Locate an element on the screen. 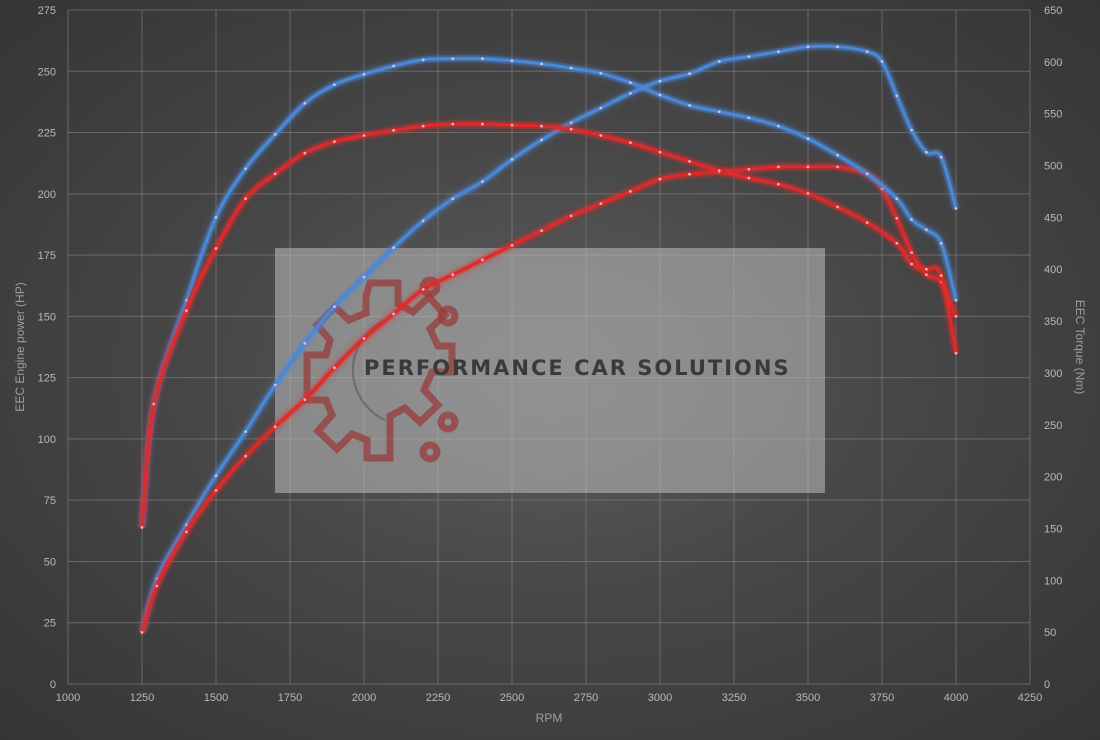 The image size is (1100, 740). y-right-tick-label: 550 is located at coordinates (1053, 115).